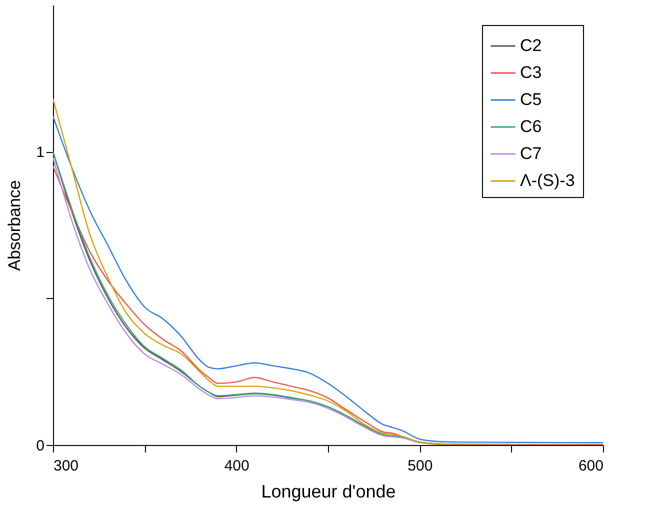  What do you see at coordinates (531, 153) in the screenshot?
I see `legend-label: C7` at bounding box center [531, 153].